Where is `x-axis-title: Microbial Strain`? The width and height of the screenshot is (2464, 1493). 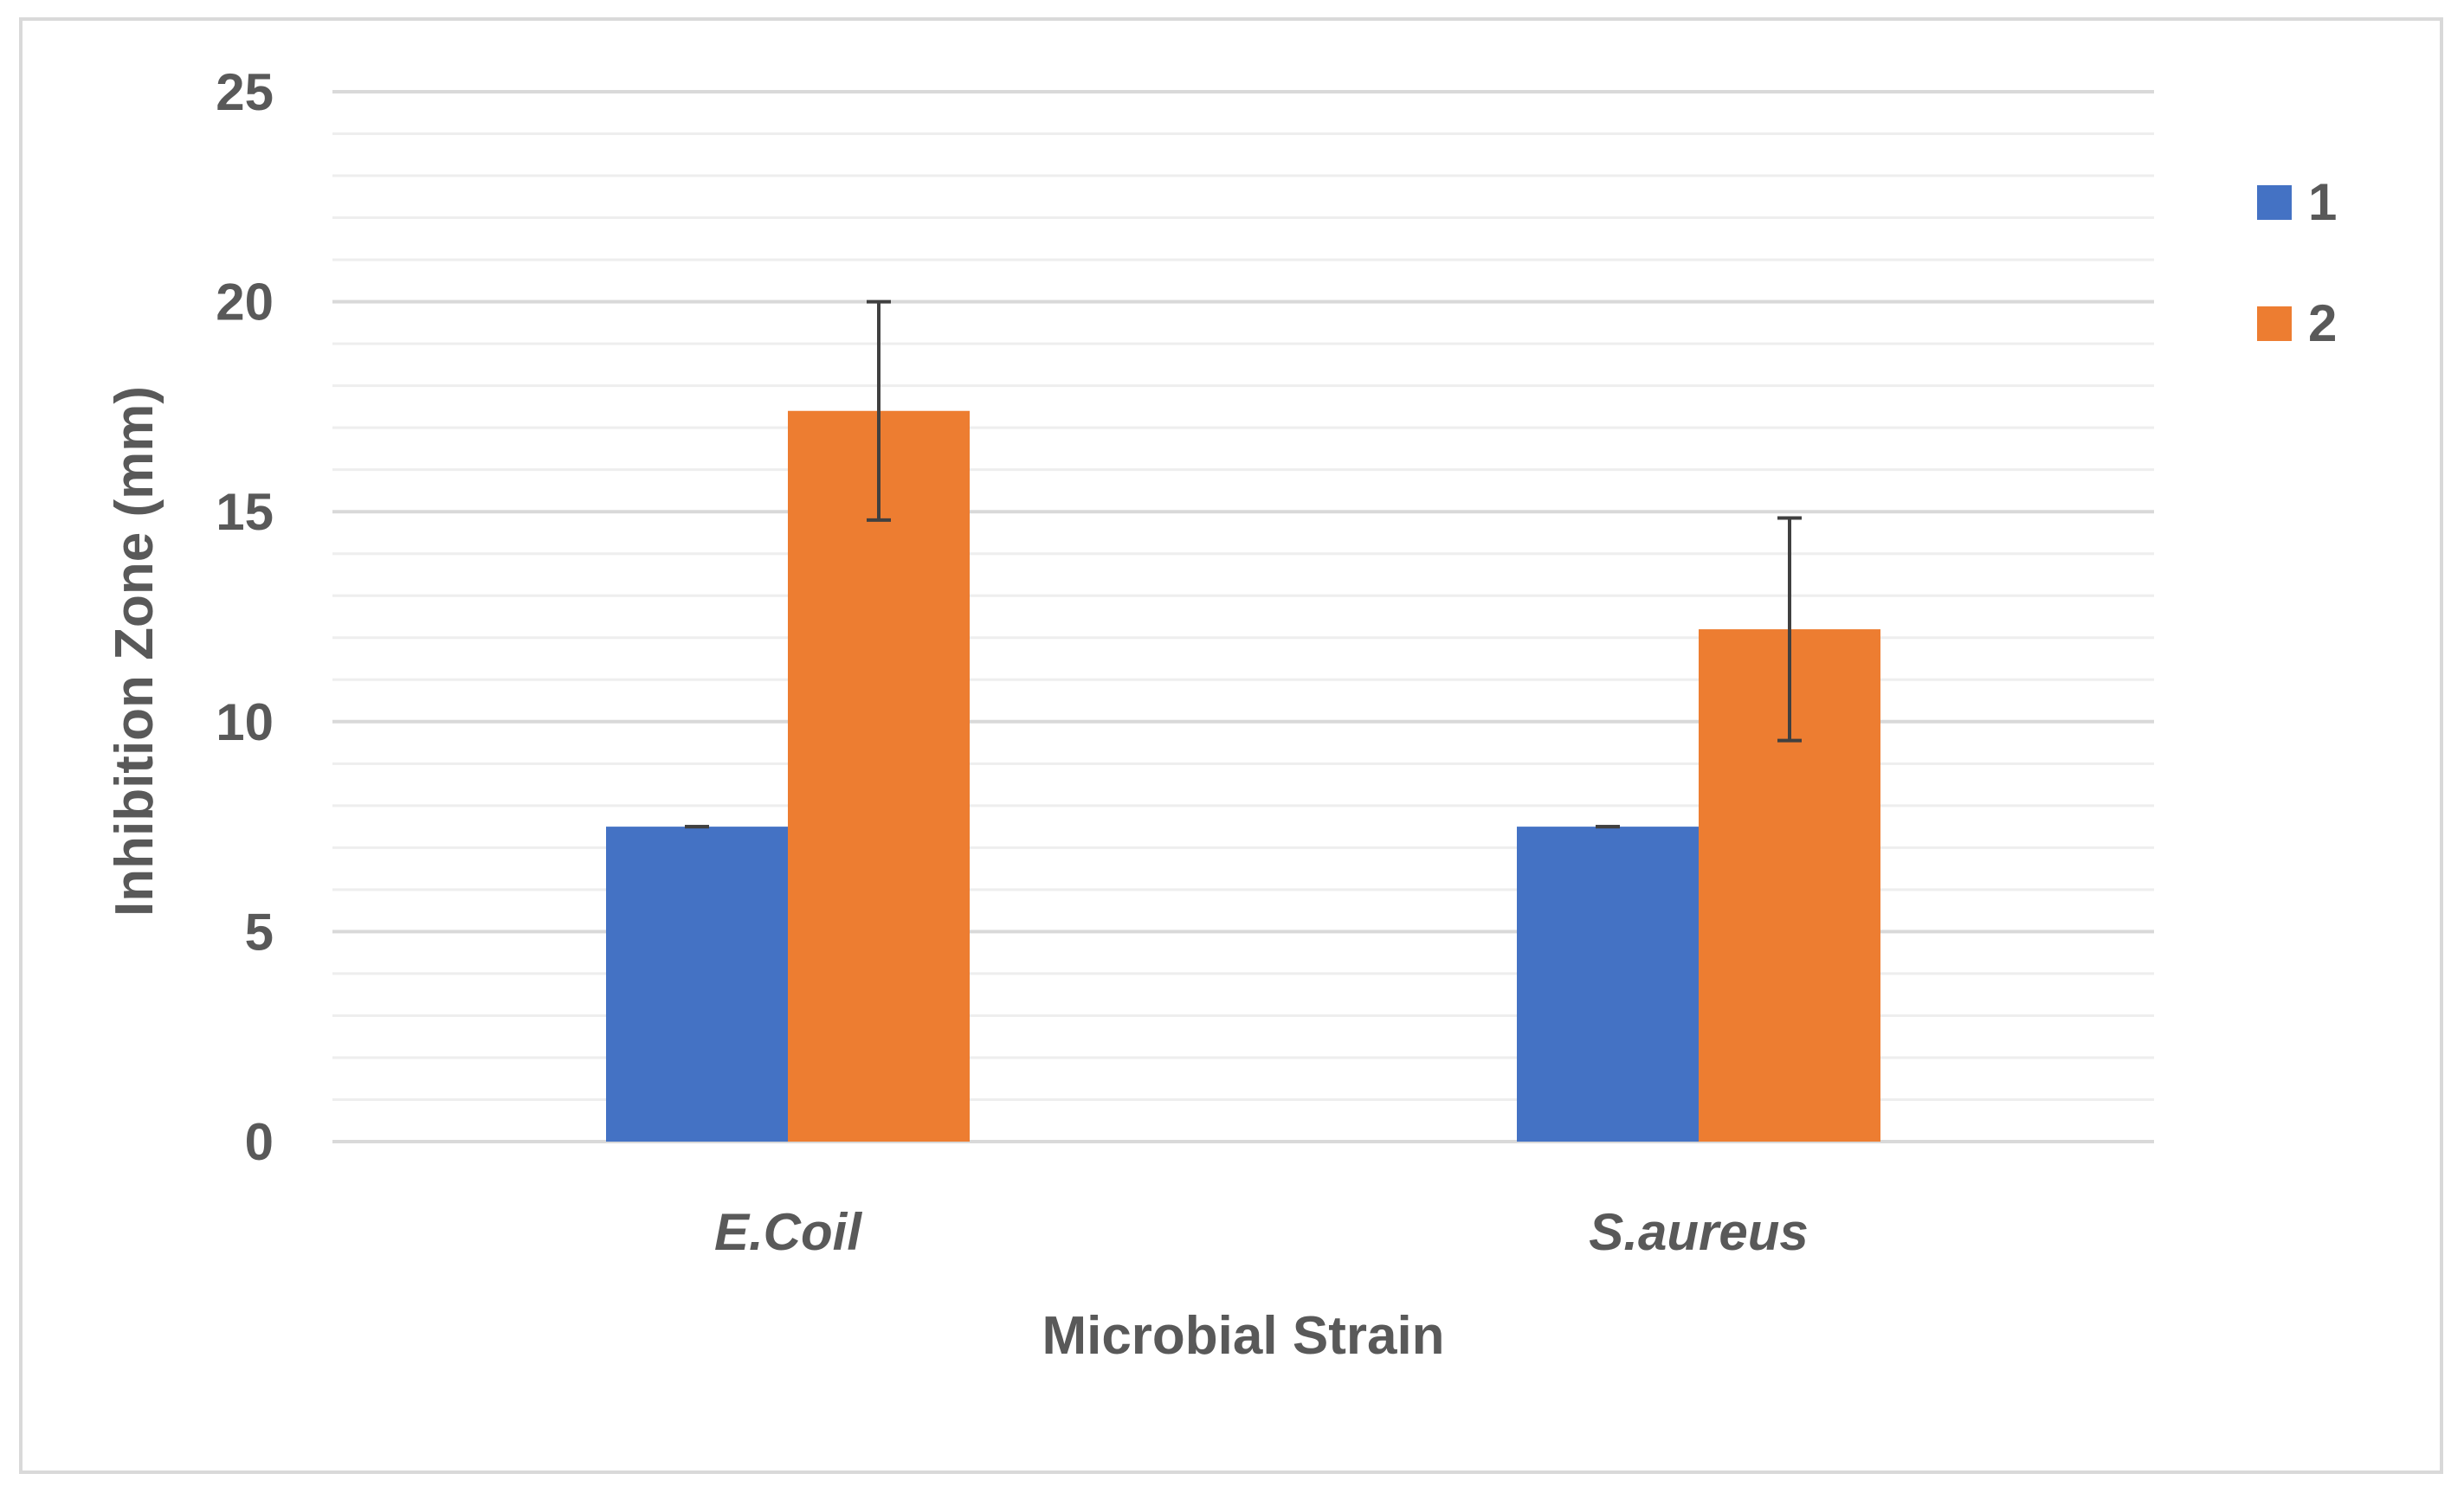
x-axis-title: Microbial Strain is located at coordinates (1243, 1336).